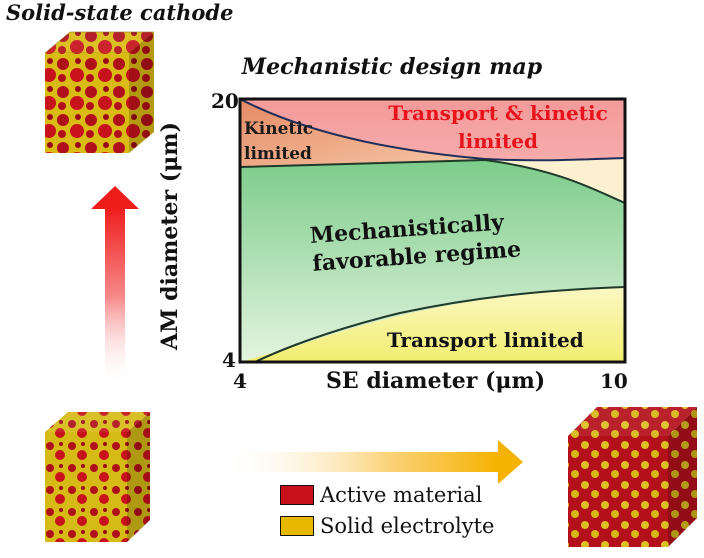 This screenshot has width=704, height=558. Describe the element at coordinates (362, 133) in the screenshot. I see `region-kinetic` at that location.